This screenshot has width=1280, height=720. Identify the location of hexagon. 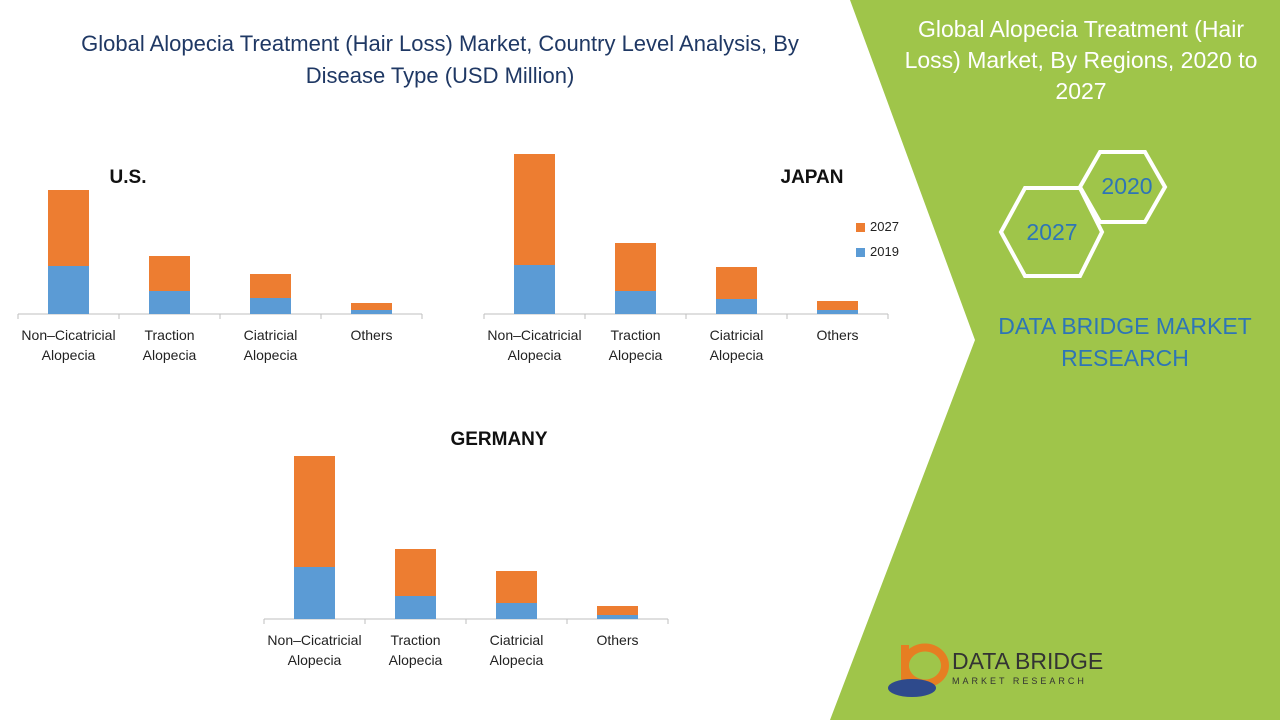
(1051, 232).